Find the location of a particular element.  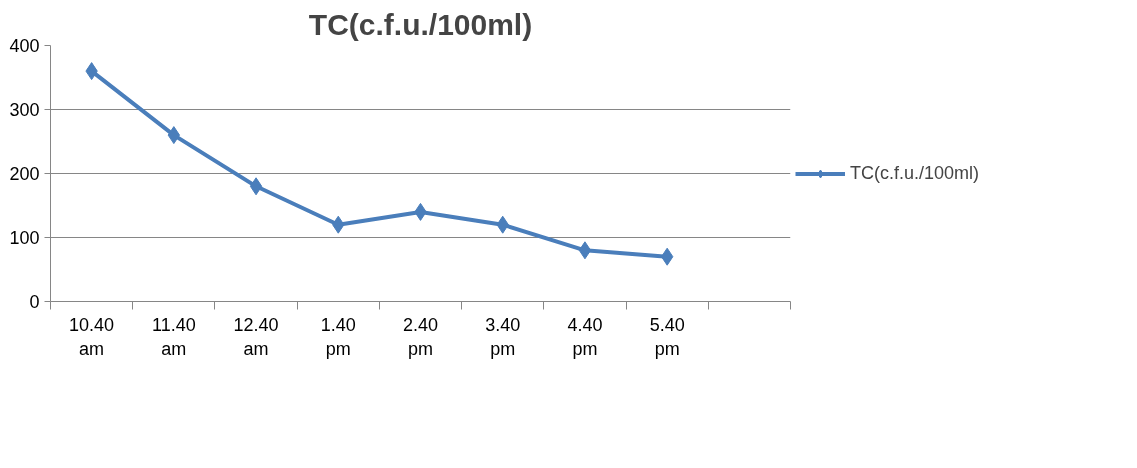

y-tick-label: 100 is located at coordinates (24, 238).